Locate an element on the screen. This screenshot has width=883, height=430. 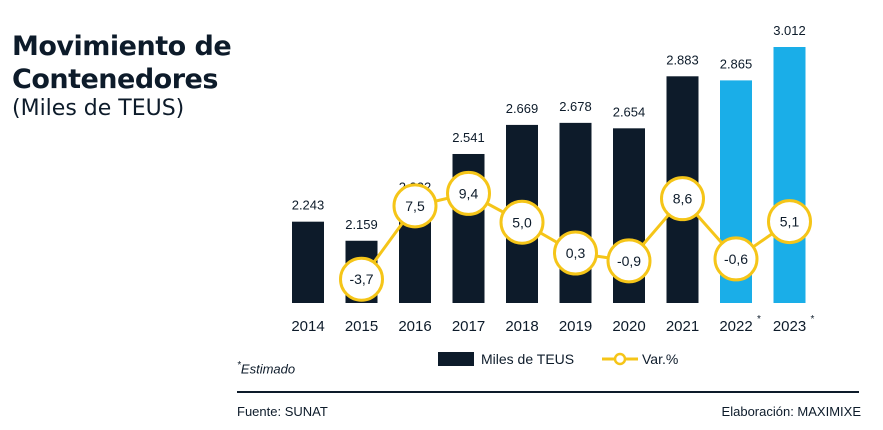
var-point-2019 is located at coordinates (575, 253).